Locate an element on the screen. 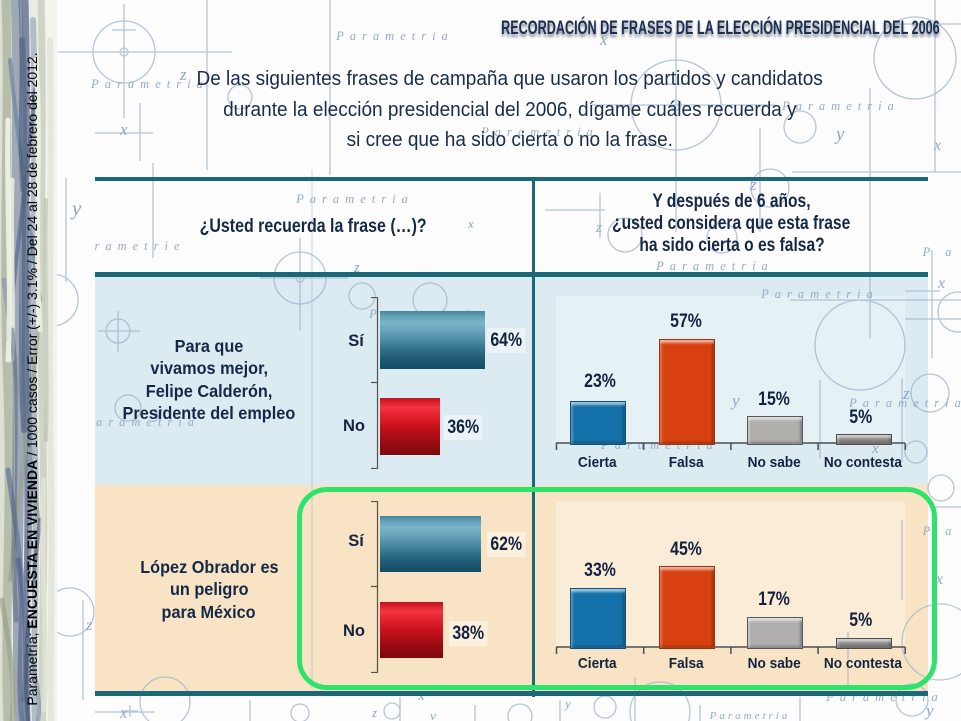 The image size is (961, 721). svg-text: arametria is located at coordinates (148, 422).